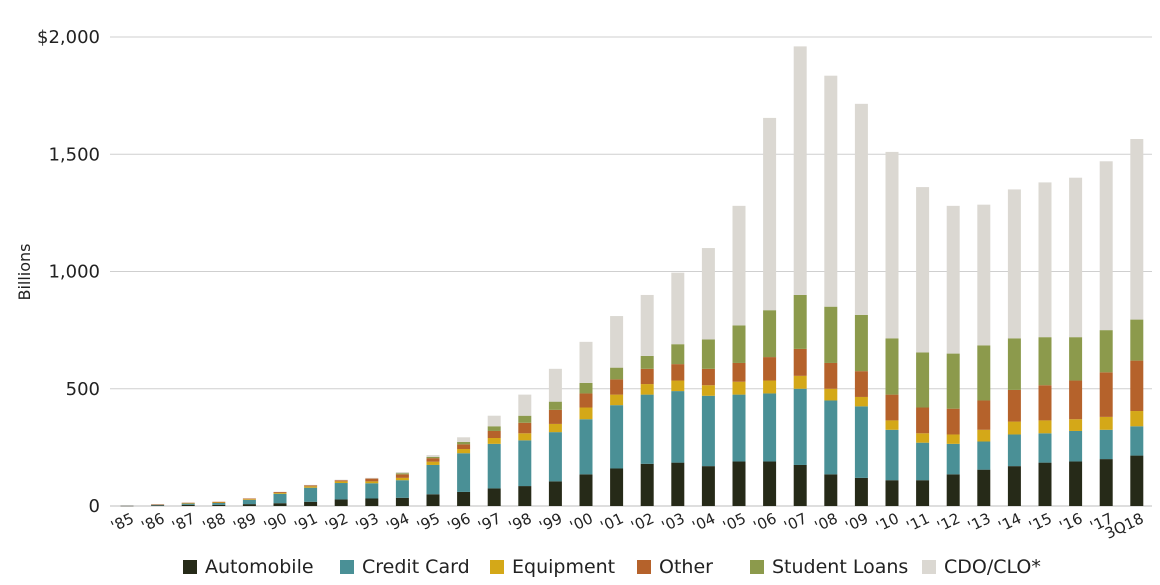 The width and height of the screenshot is (1160, 585). Describe the element at coordinates (459, 522) in the screenshot. I see `x-tick-label: '96` at that location.